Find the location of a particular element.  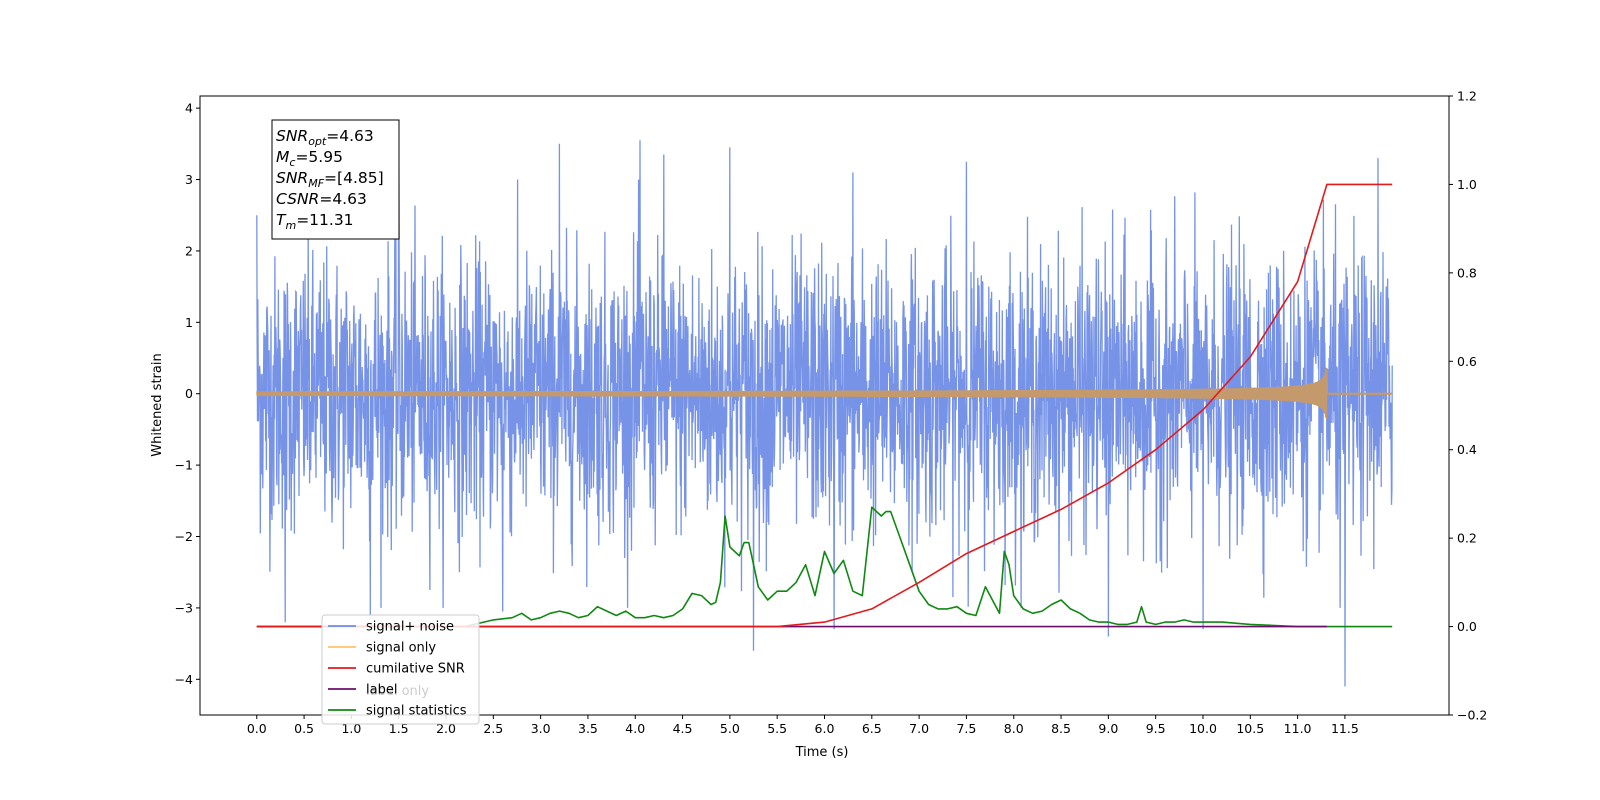

x-tick-label: 9.5 is located at coordinates (1156, 728).